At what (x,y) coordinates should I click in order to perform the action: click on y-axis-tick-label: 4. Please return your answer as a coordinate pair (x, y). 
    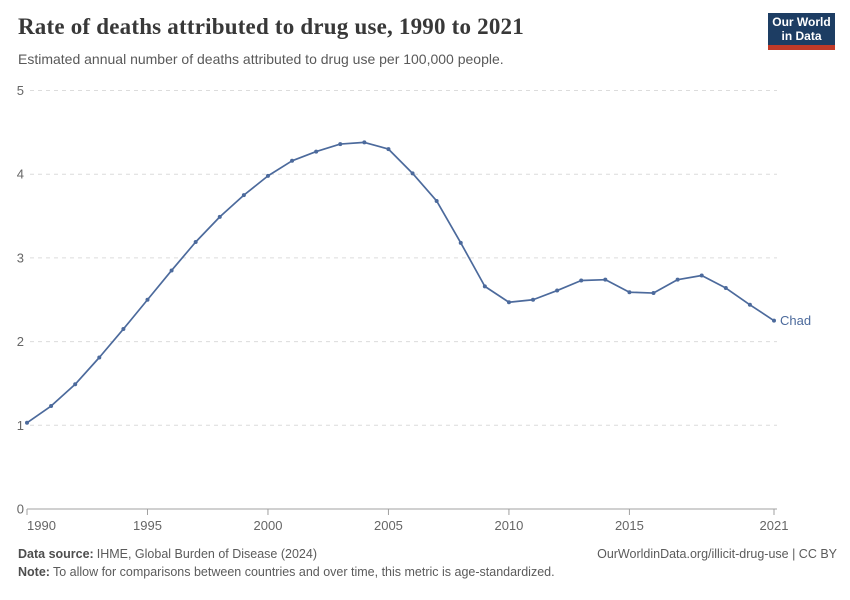
    Looking at the image, I should click on (20, 174).